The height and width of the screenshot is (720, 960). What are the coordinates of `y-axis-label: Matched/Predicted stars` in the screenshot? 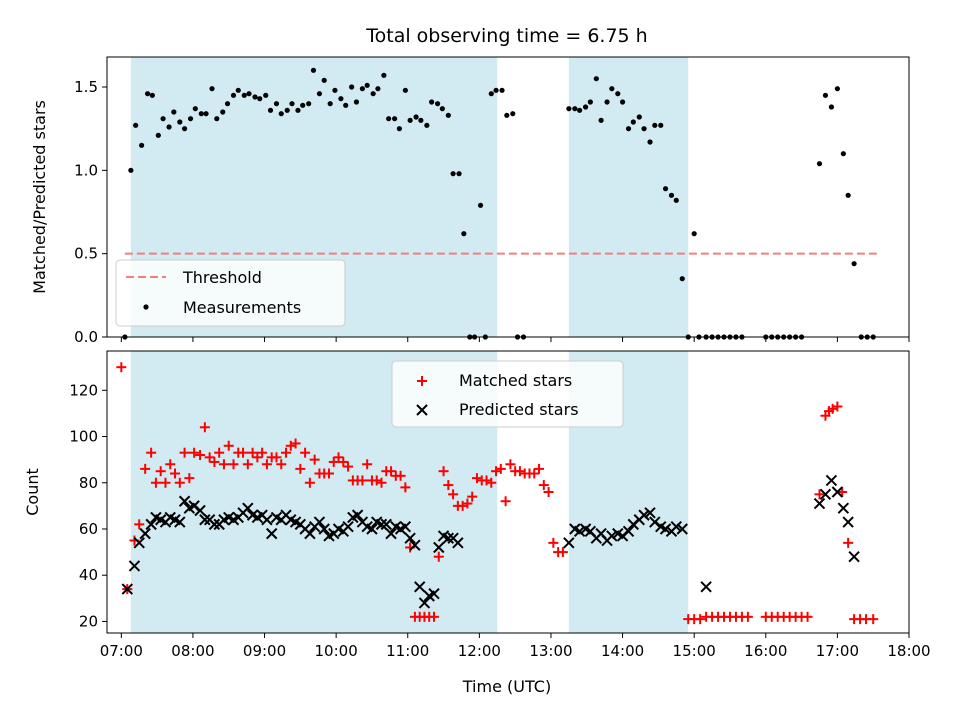 It's located at (39, 197).